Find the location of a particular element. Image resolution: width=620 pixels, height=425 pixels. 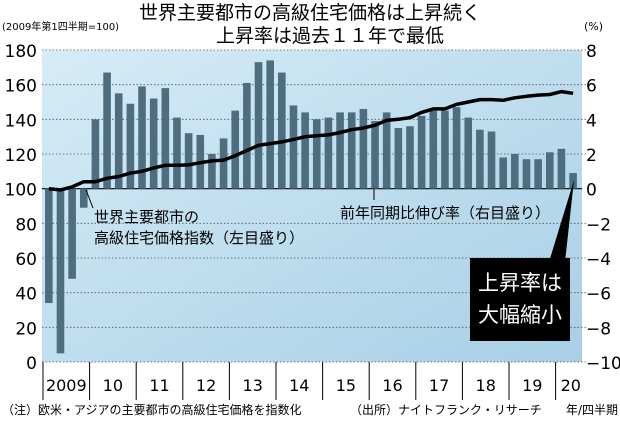

right-tick-label: 6 is located at coordinates (591, 87).